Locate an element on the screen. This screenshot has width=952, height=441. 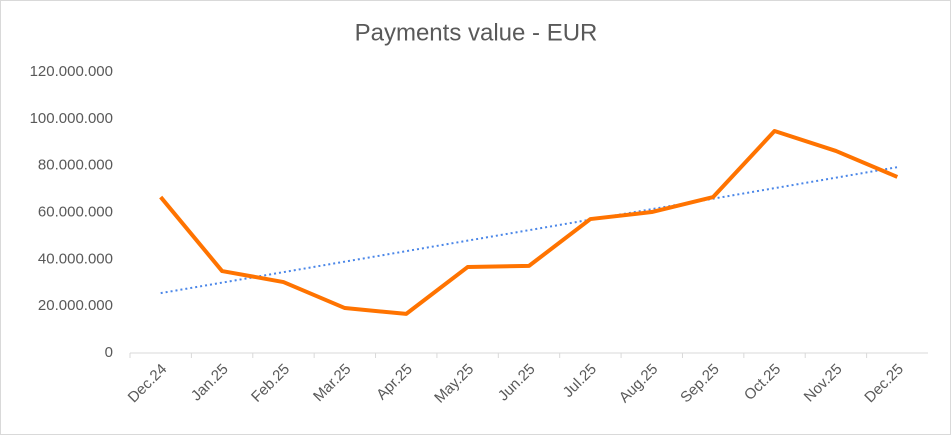
chart-title: Payments value - EUR is located at coordinates (476, 32).